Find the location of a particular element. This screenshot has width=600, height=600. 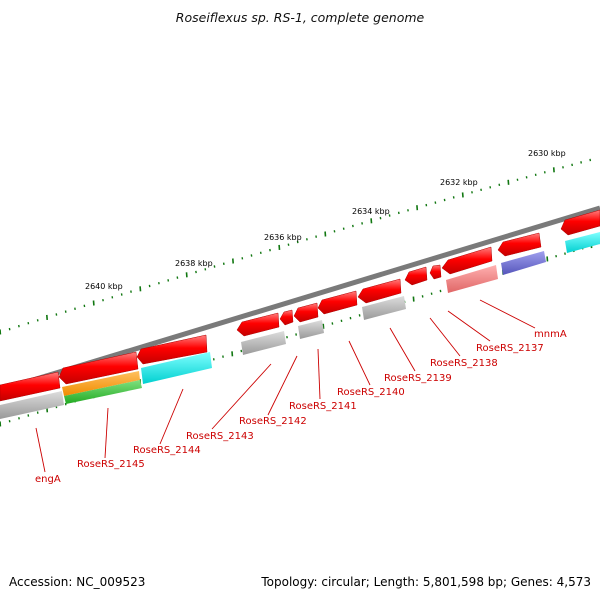

gene-label-roseRS-2138: RoseRS_2138 is located at coordinates (464, 363).